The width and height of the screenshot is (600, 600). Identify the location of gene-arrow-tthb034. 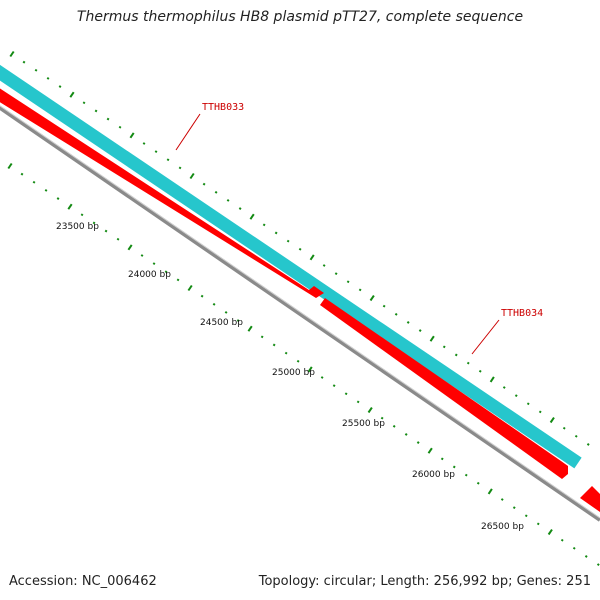
(444, 388).